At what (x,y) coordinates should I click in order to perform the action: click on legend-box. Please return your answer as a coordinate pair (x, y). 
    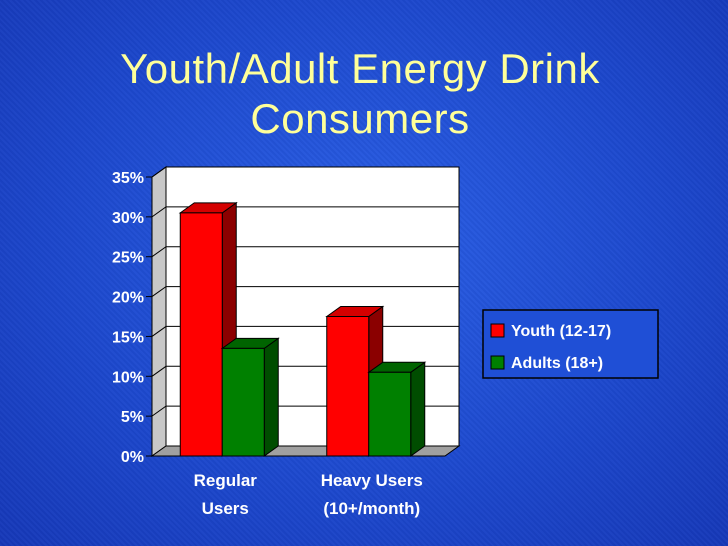
    Looking at the image, I should click on (570, 344).